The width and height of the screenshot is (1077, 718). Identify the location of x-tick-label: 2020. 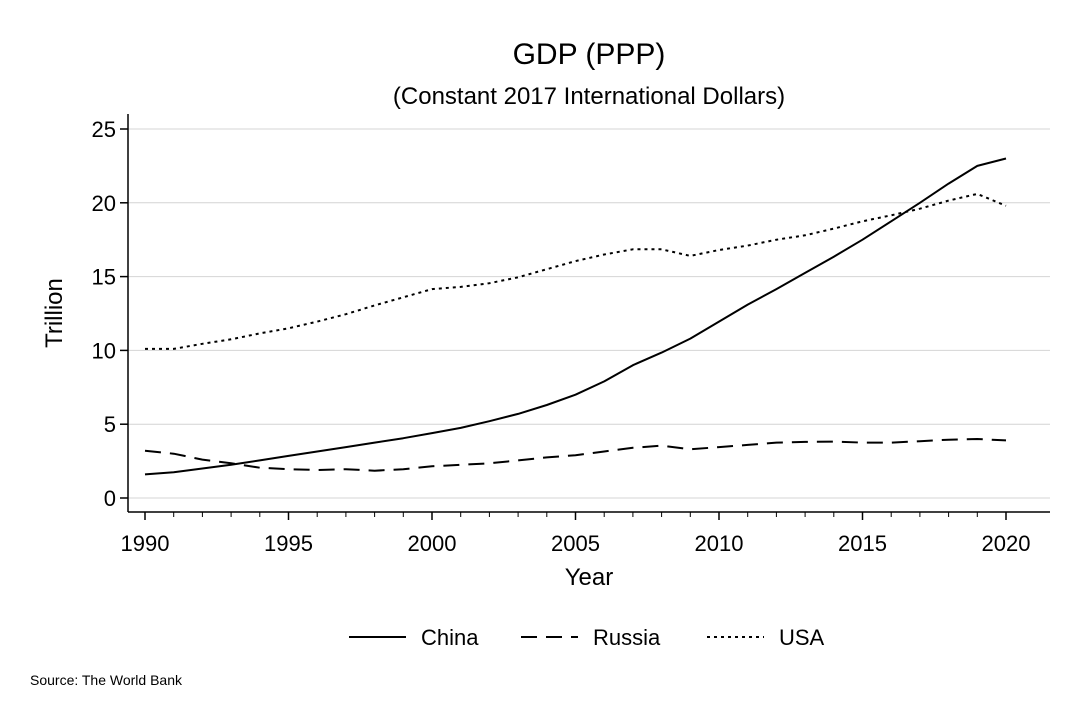
(1006, 543).